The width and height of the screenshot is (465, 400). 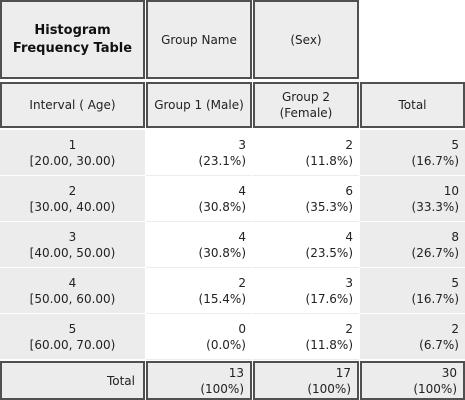 I want to click on interval-column-label: Interval ( Age), so click(x=72, y=105).